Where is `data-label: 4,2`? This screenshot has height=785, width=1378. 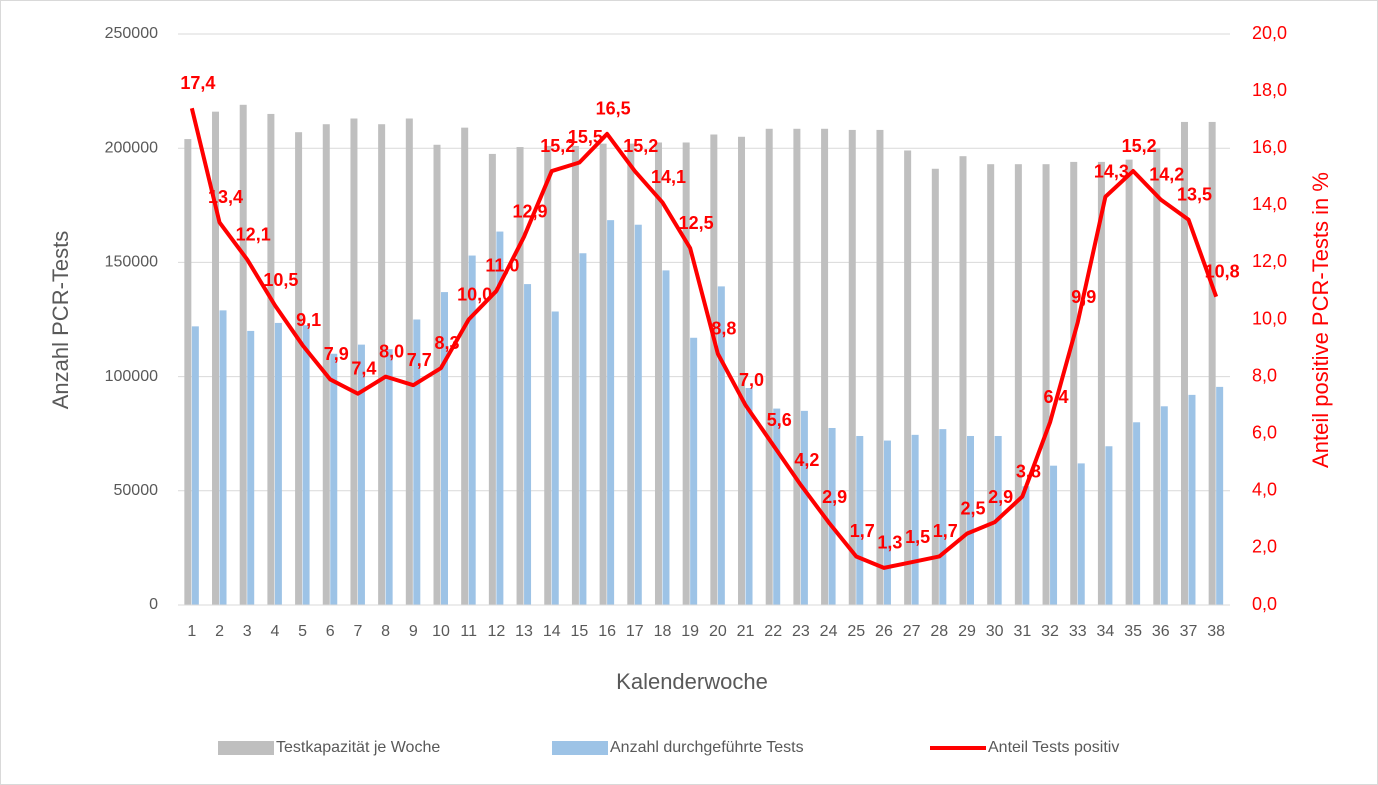
data-label: 4,2 is located at coordinates (806, 460).